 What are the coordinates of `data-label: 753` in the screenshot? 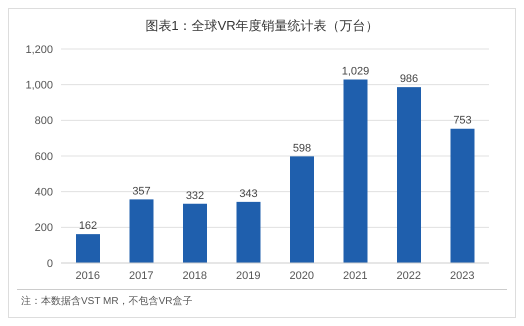 It's located at (462, 120).